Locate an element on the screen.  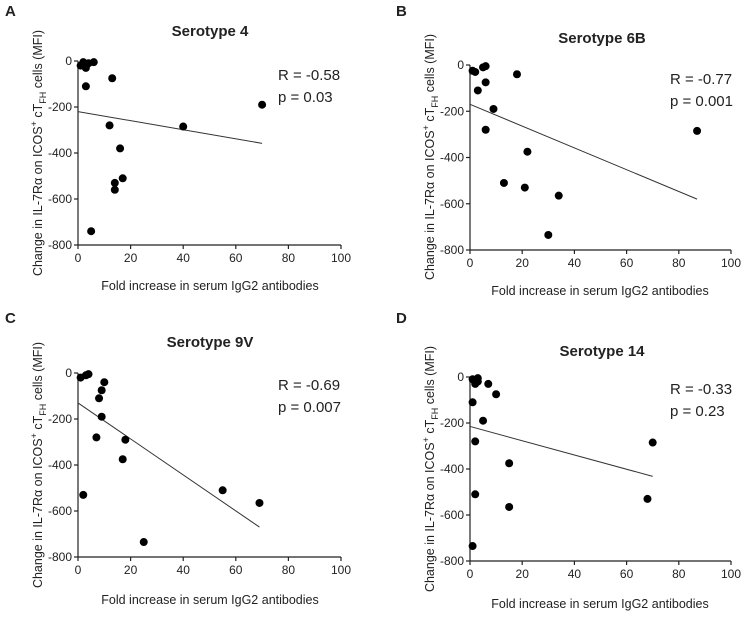
panel-letter: D is located at coordinates (401, 318).